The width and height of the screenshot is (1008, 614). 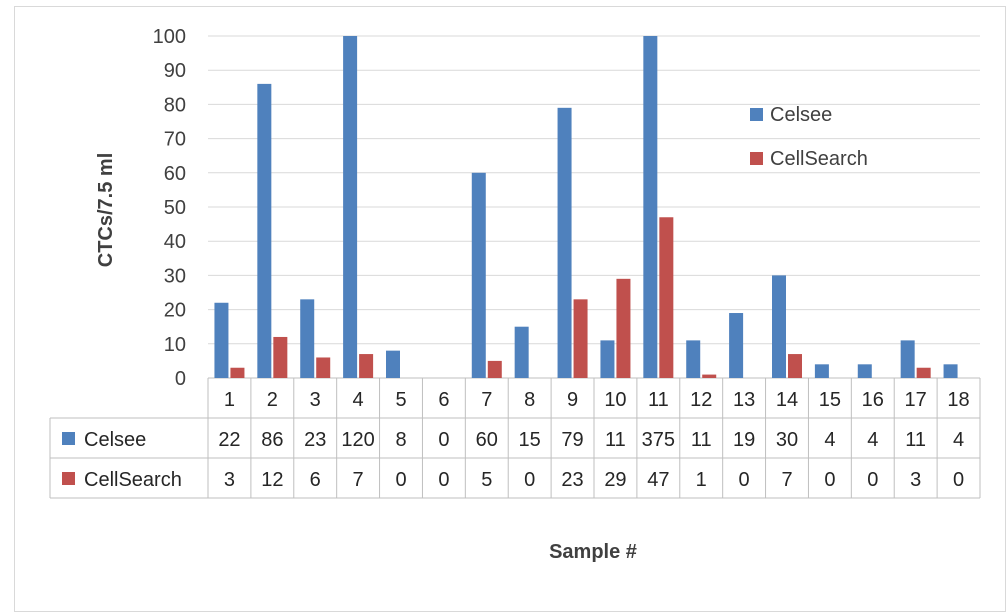 What do you see at coordinates (701, 400) in the screenshot?
I see `x-tick-label: 12` at bounding box center [701, 400].